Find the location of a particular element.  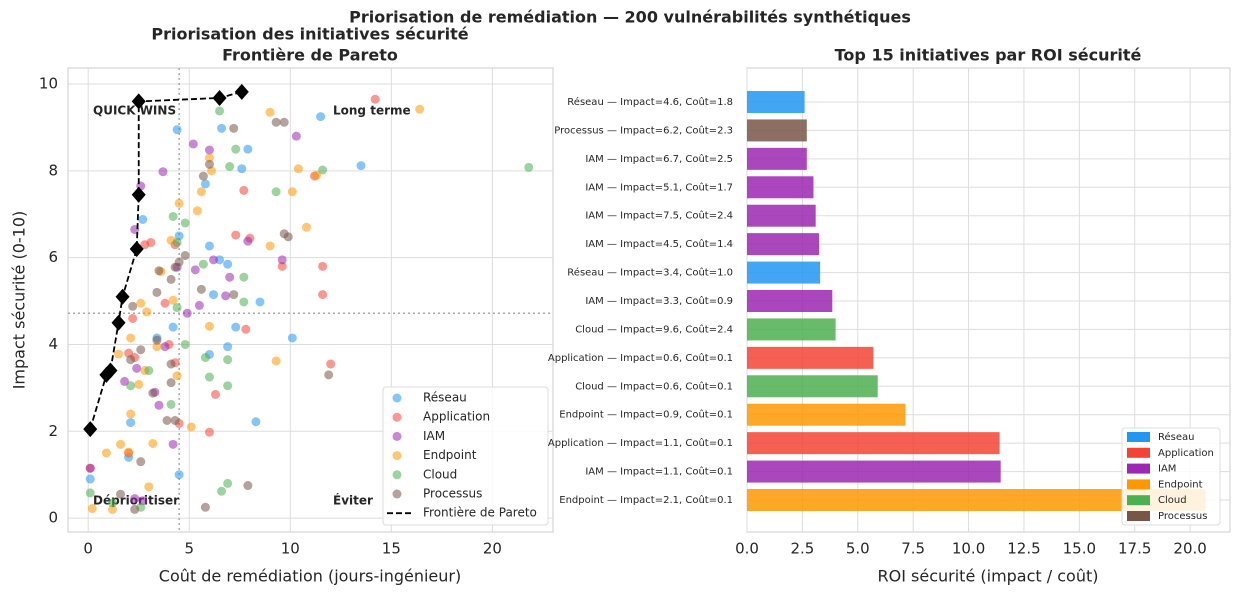

legend-label: Réseau is located at coordinates (445, 398).